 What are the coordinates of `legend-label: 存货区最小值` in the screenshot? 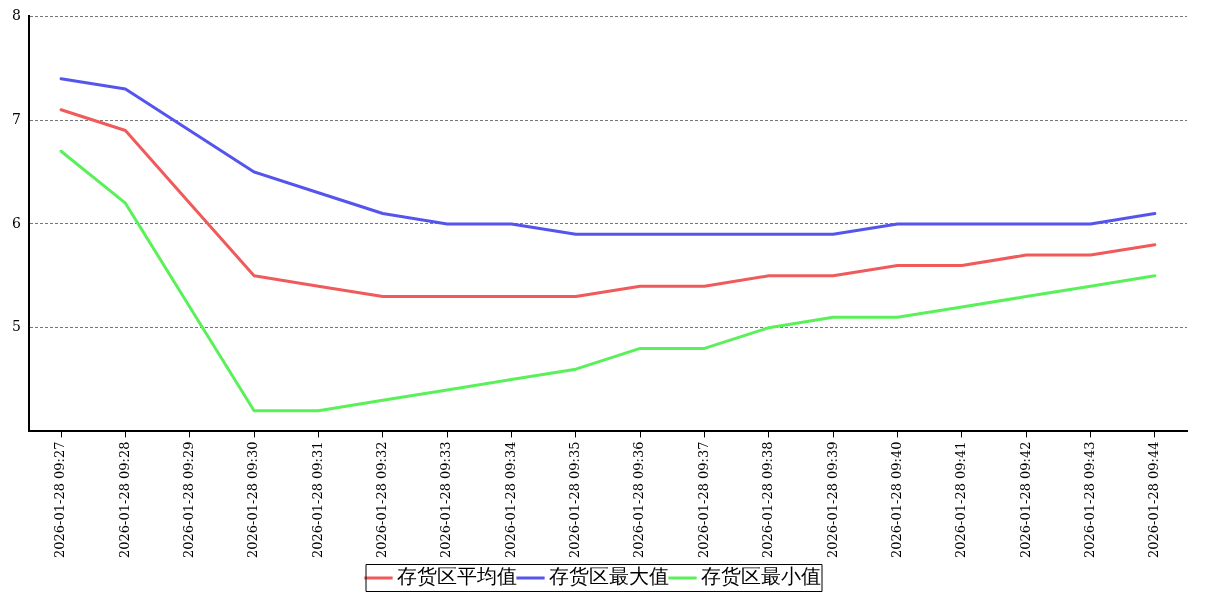 It's located at (760, 576).